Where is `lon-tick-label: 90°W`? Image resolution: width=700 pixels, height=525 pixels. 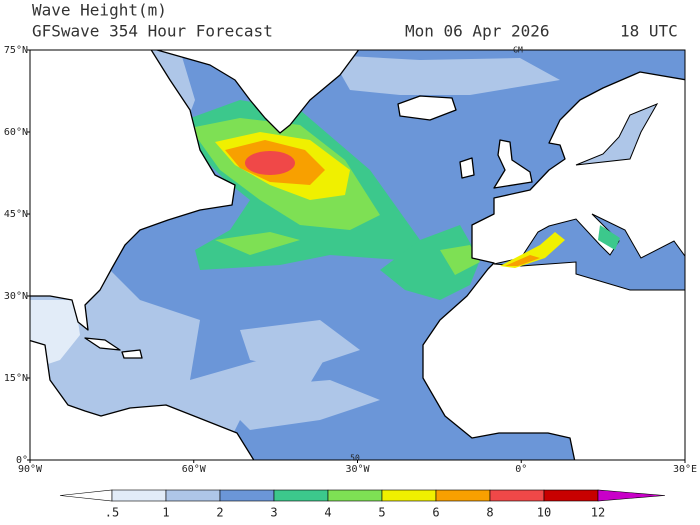 lon-tick-label: 90°W is located at coordinates (30, 469).